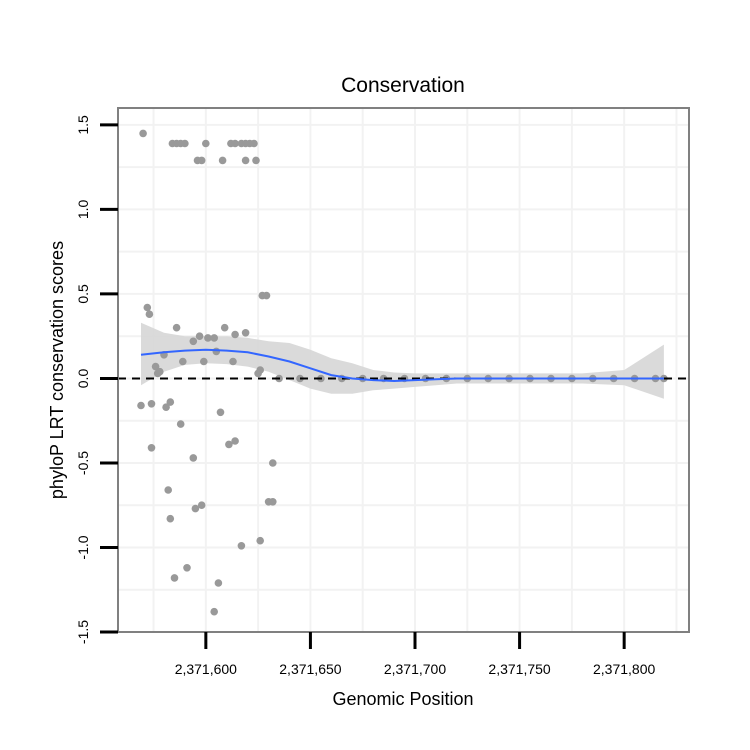  I want to click on chart-title: Conservation, so click(403, 85).